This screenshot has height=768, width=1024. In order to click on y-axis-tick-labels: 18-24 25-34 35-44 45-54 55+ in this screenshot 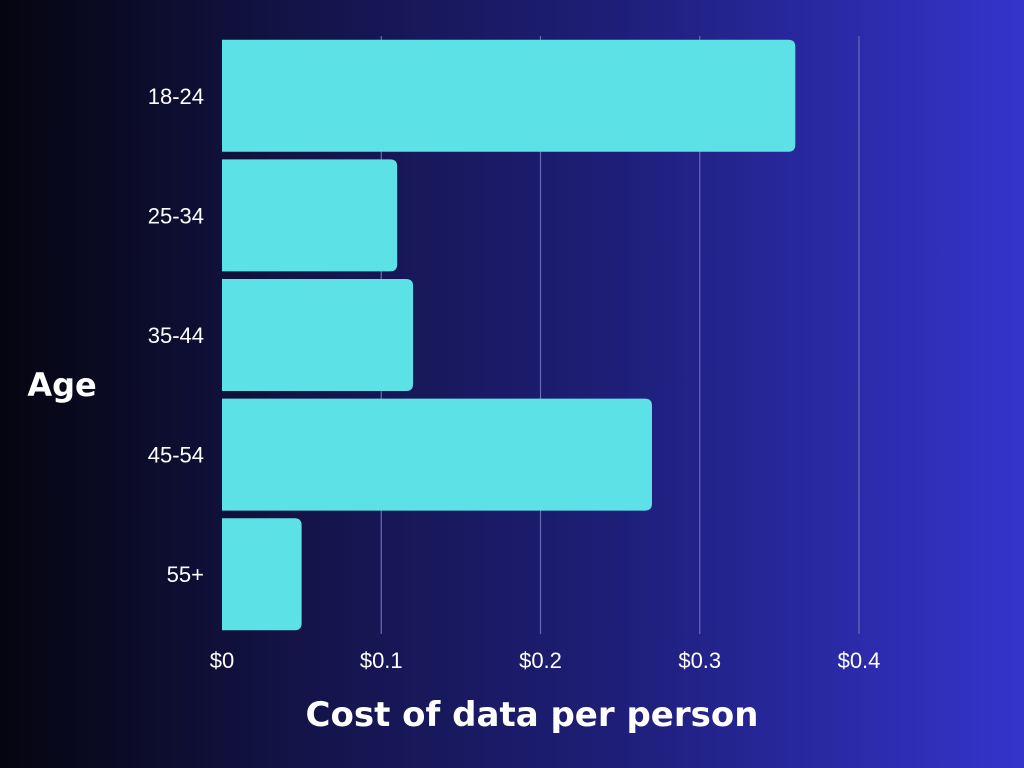, I will do `click(176, 335)`.